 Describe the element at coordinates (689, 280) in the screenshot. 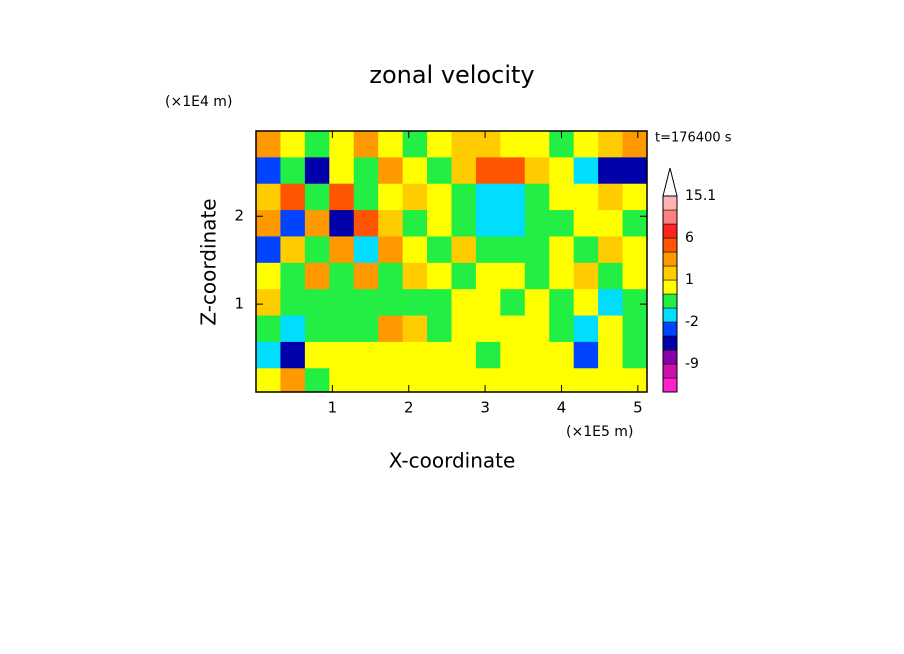

I see `colorbar-tick-label: 1` at that location.